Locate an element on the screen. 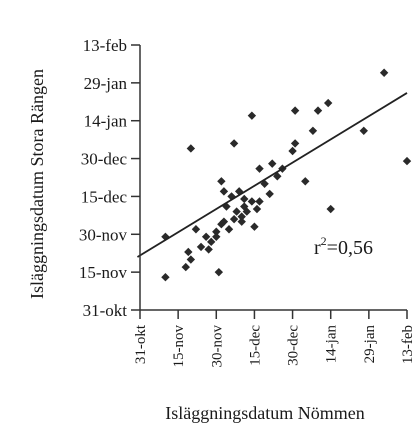  y-tick-label: 13-feb is located at coordinates (105, 45).